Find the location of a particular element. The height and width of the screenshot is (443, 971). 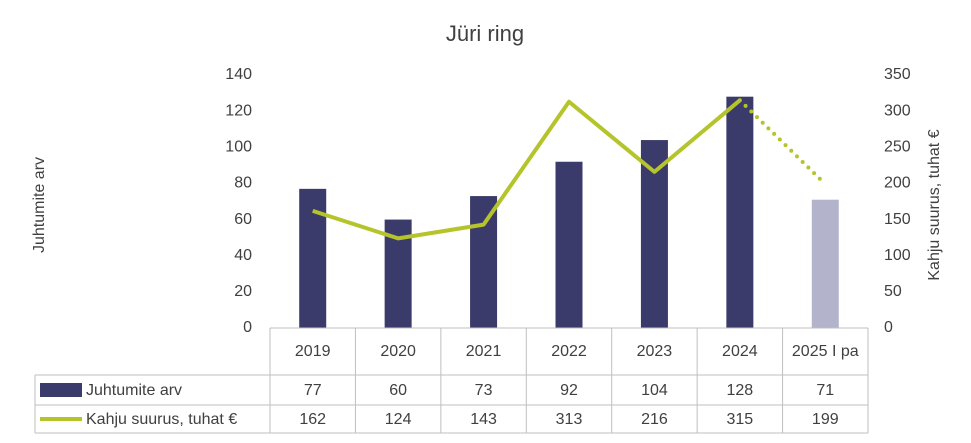

chart-title: Jüri ring is located at coordinates (485, 33).